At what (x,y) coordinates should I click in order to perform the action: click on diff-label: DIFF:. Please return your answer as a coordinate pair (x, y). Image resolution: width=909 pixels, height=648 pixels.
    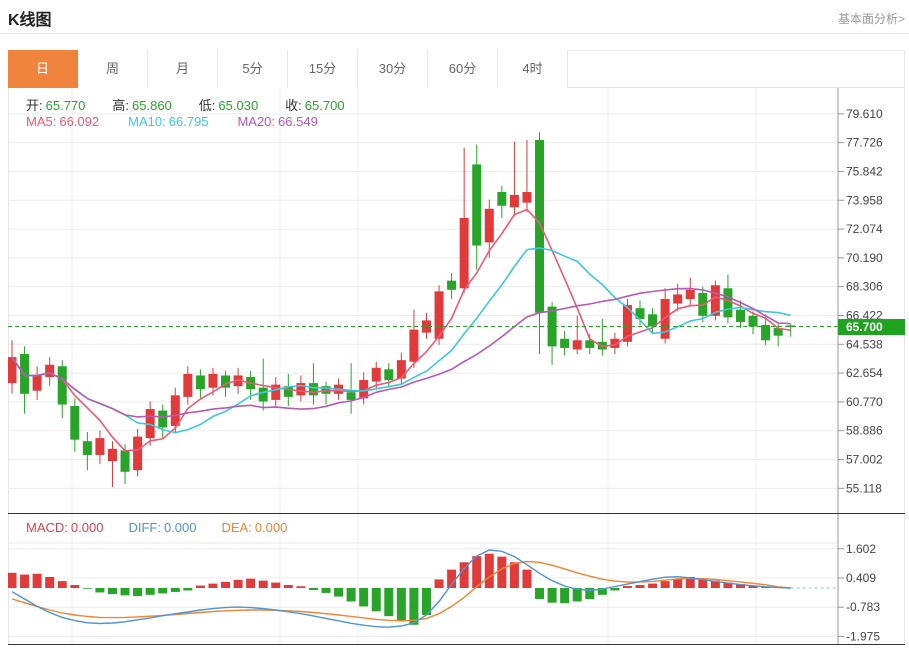
    Looking at the image, I should click on (144, 527).